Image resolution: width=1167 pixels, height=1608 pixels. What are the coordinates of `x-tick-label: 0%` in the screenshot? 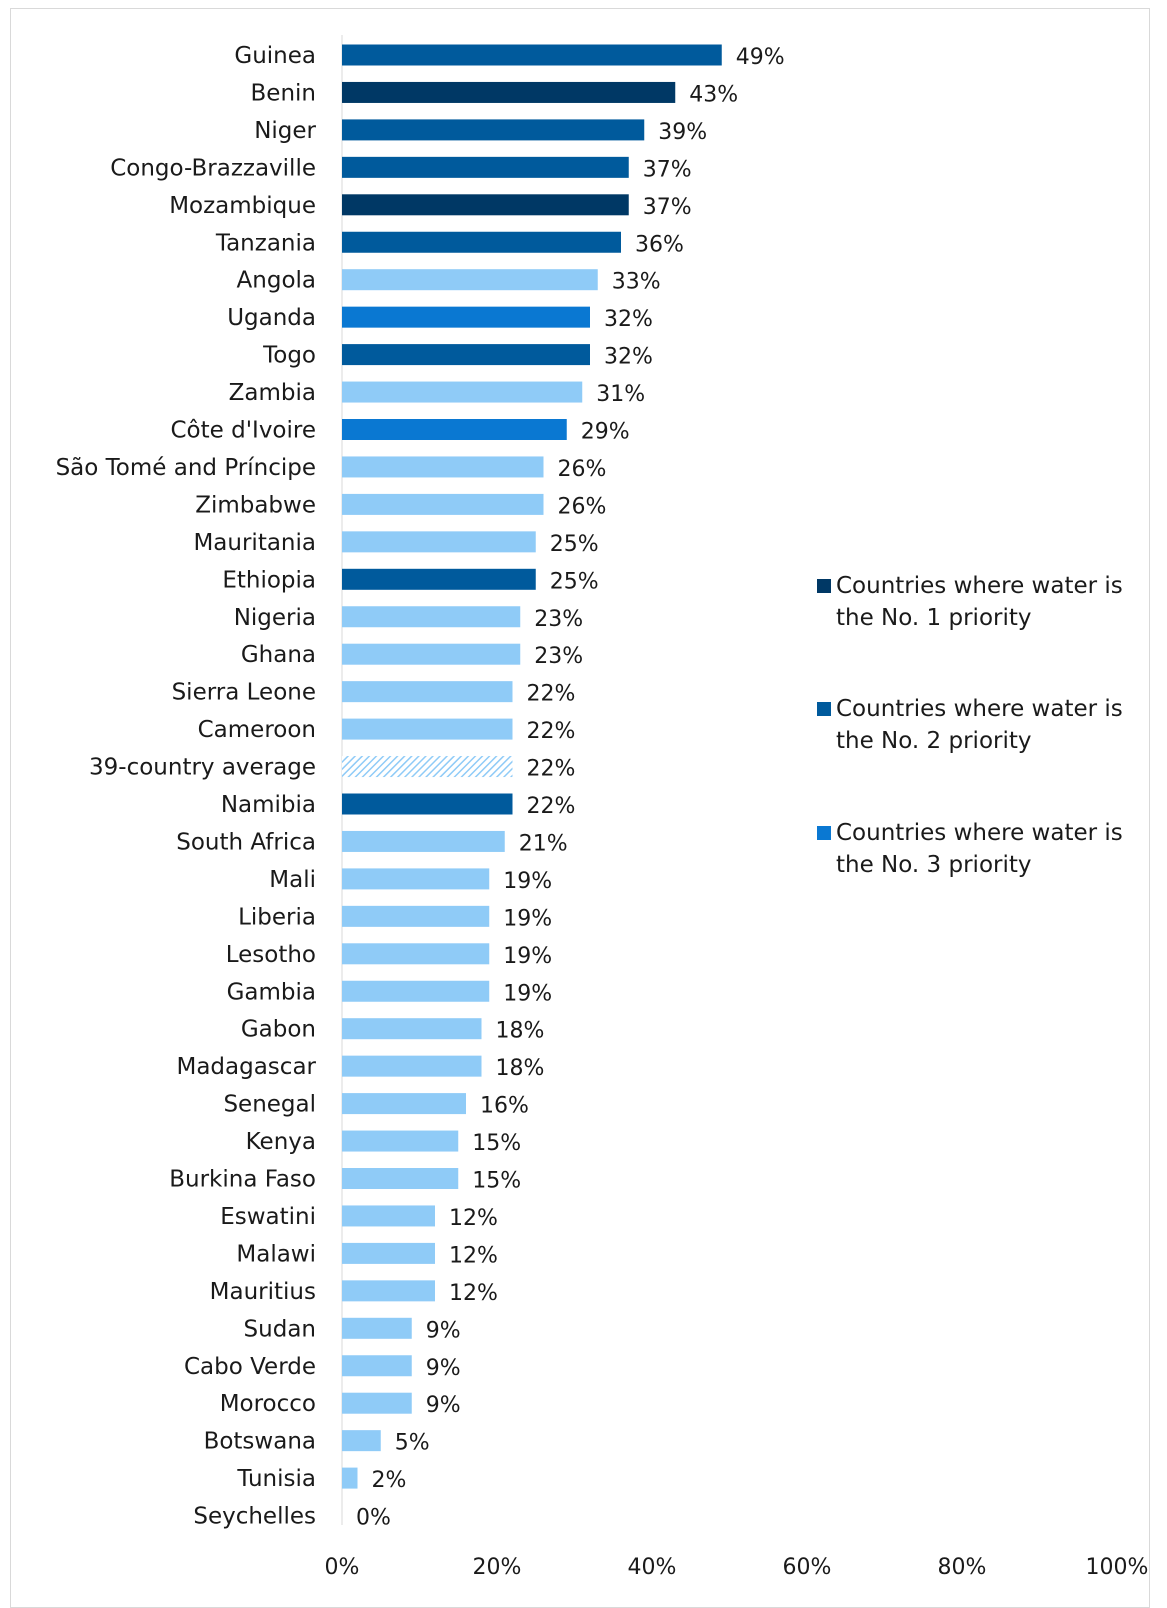 It's located at (342, 1567).